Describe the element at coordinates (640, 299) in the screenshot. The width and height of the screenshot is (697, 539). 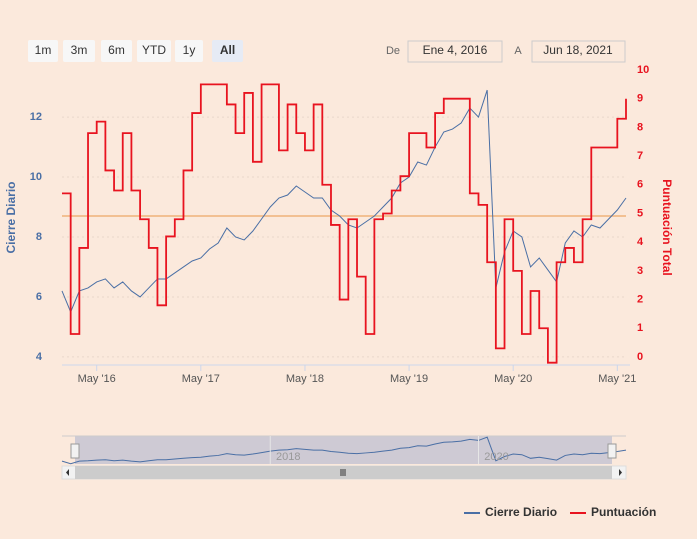
I see `y2-tick-label: 2` at that location.